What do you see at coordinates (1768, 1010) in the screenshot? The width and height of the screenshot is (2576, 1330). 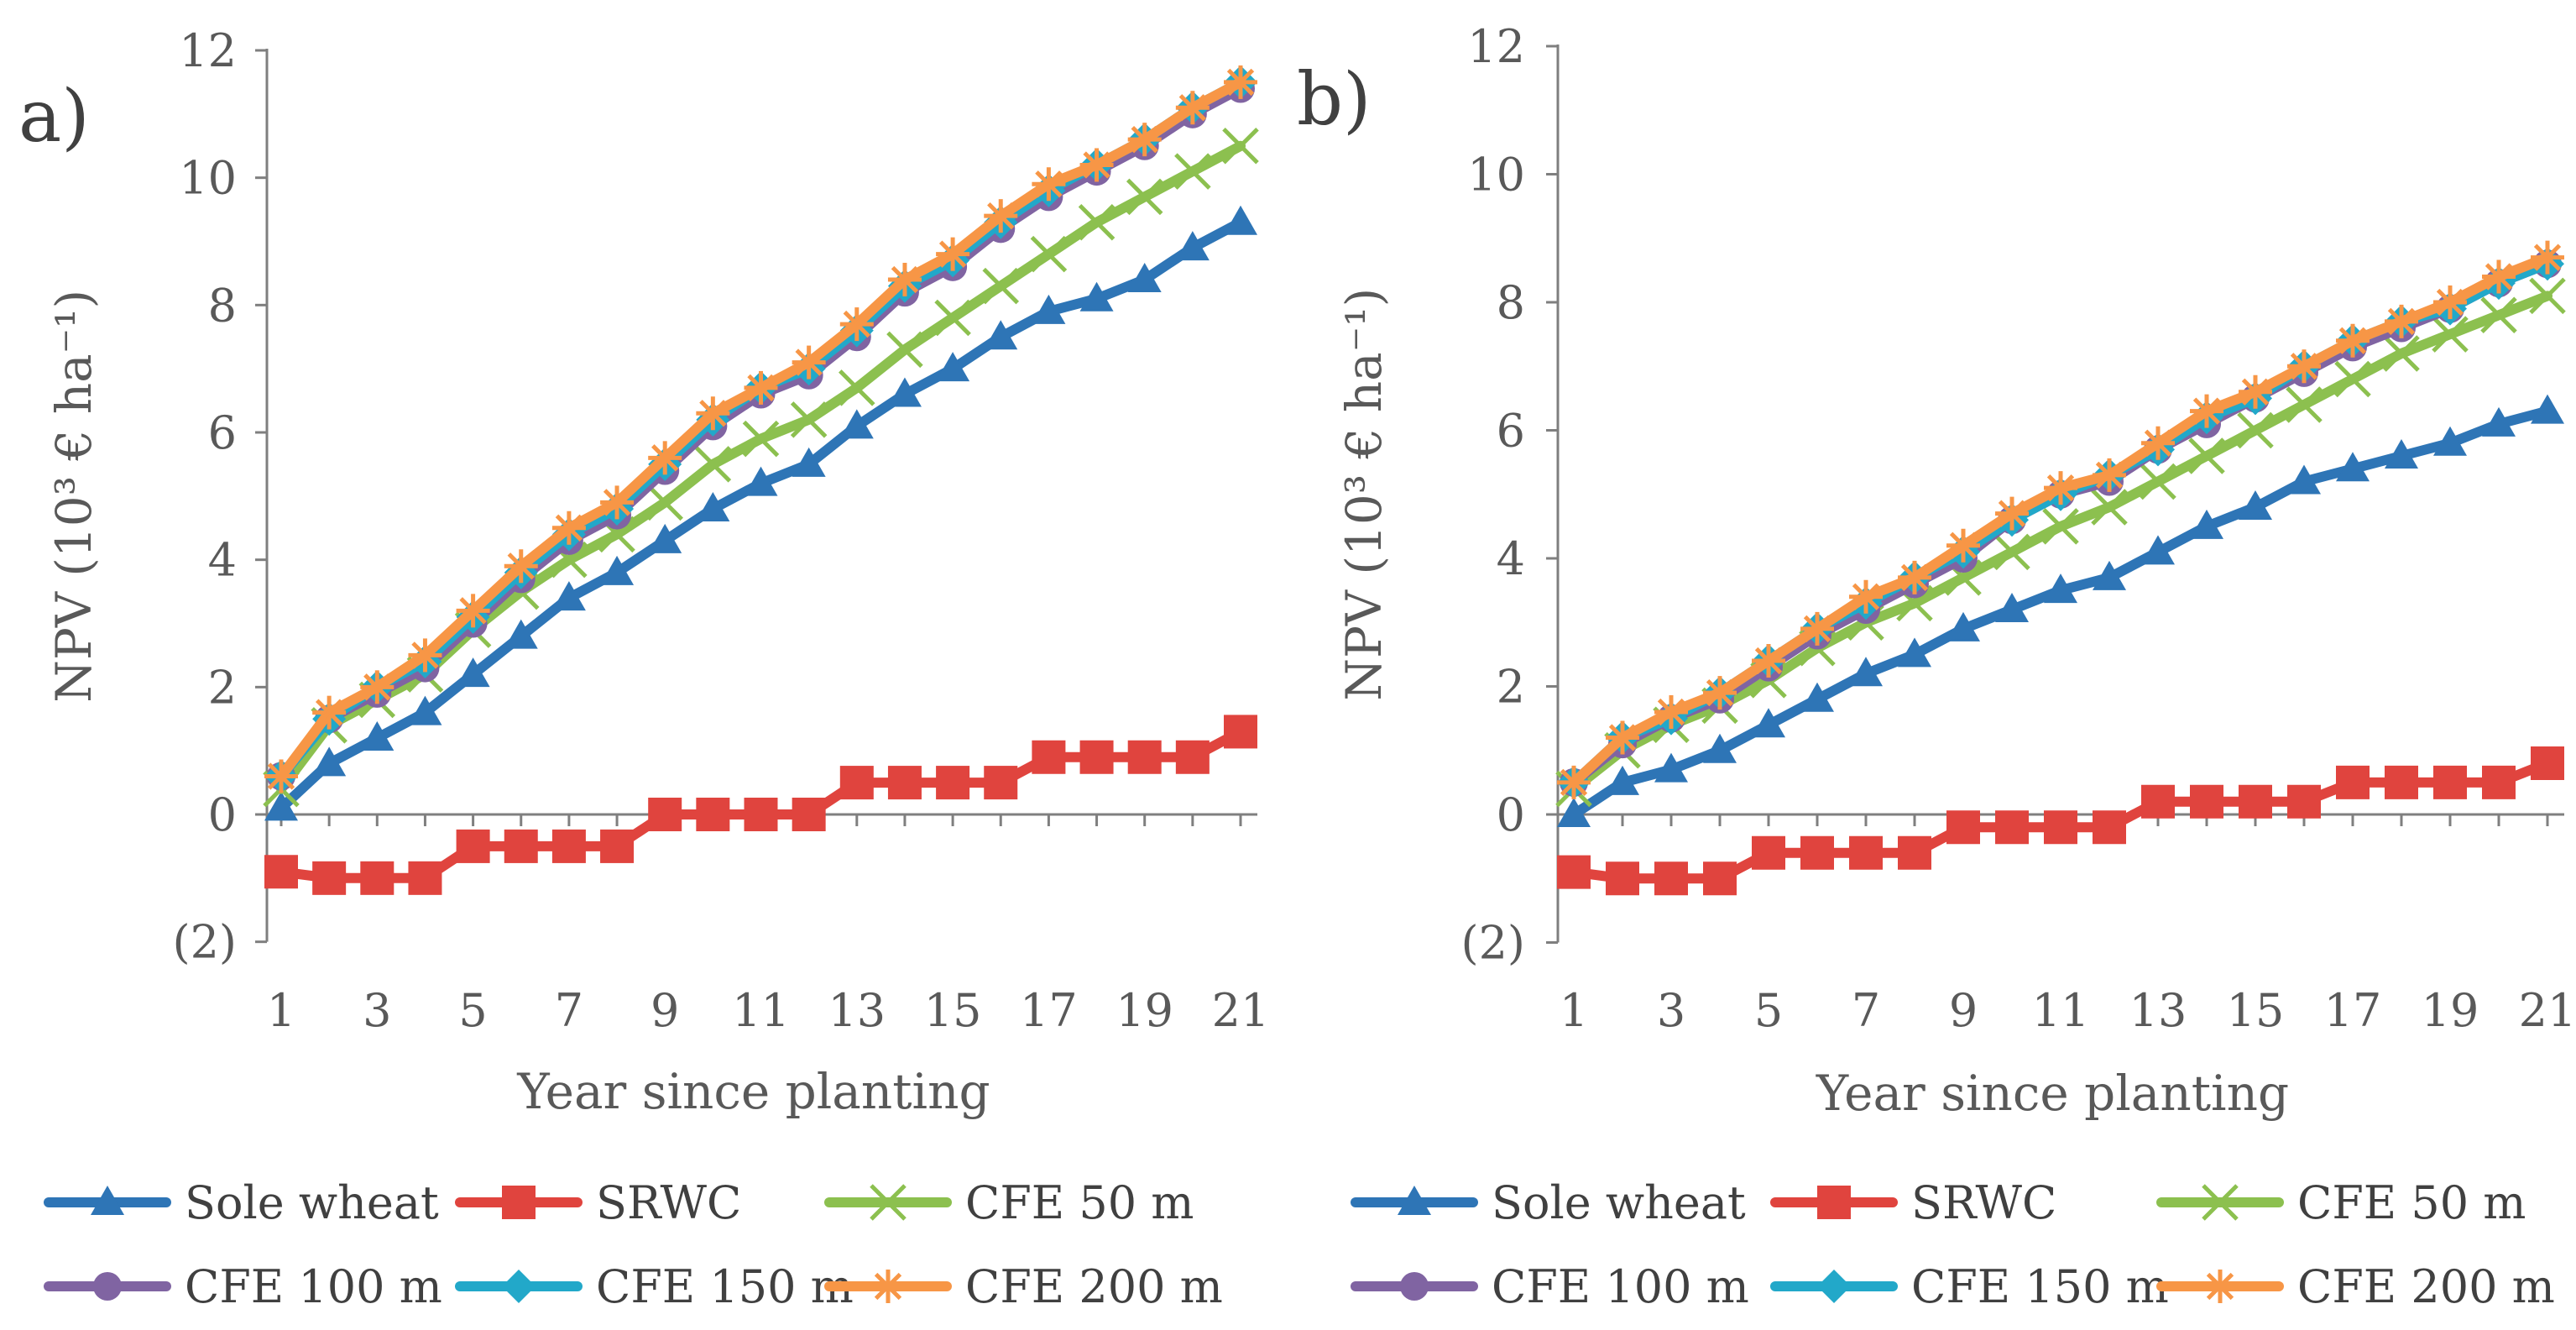 I see `x-tick-label: 5` at bounding box center [1768, 1010].